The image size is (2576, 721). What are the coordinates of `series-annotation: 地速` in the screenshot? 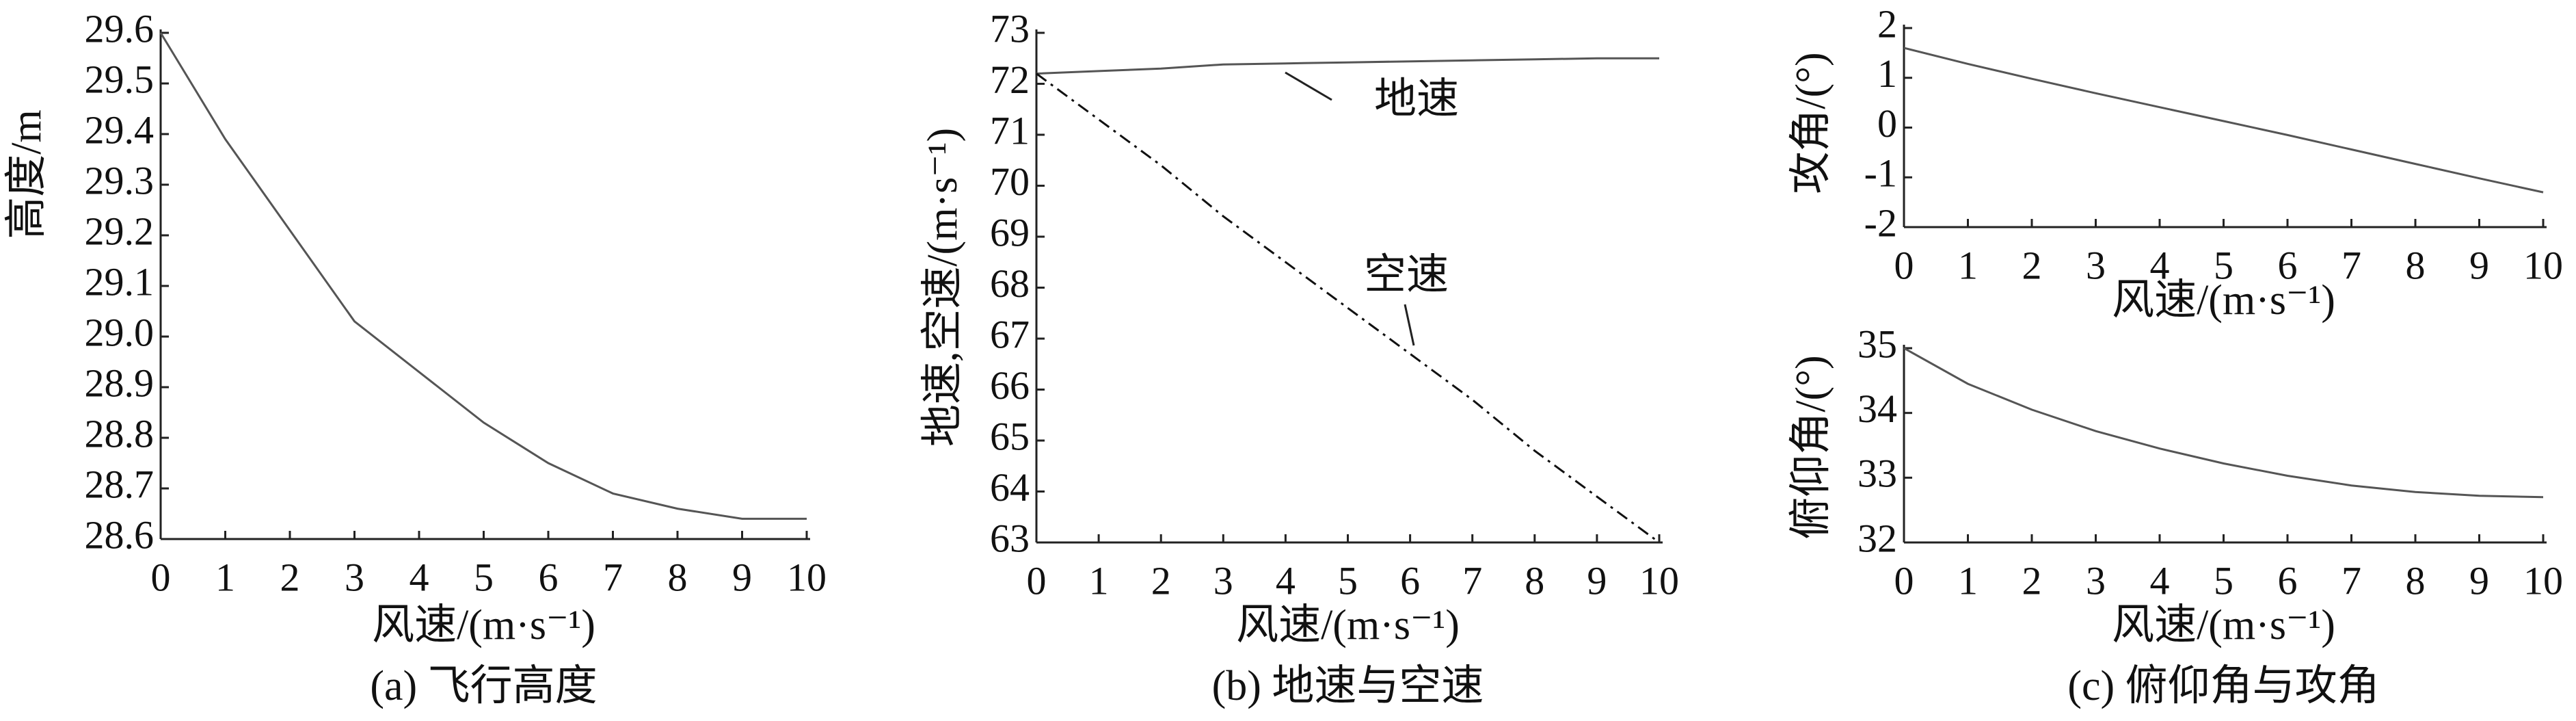 It's located at (1416, 99).